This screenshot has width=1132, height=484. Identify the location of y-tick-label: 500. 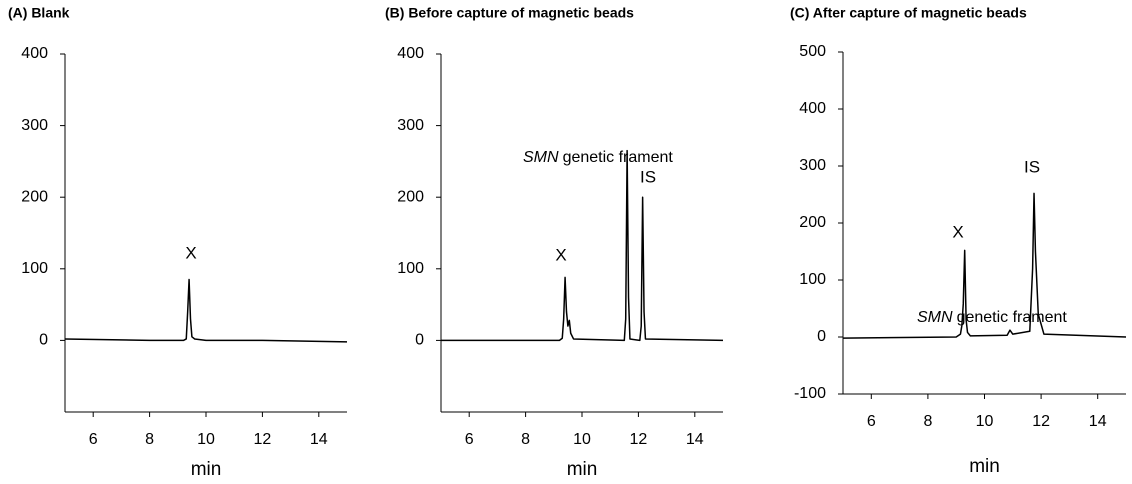
(812, 51).